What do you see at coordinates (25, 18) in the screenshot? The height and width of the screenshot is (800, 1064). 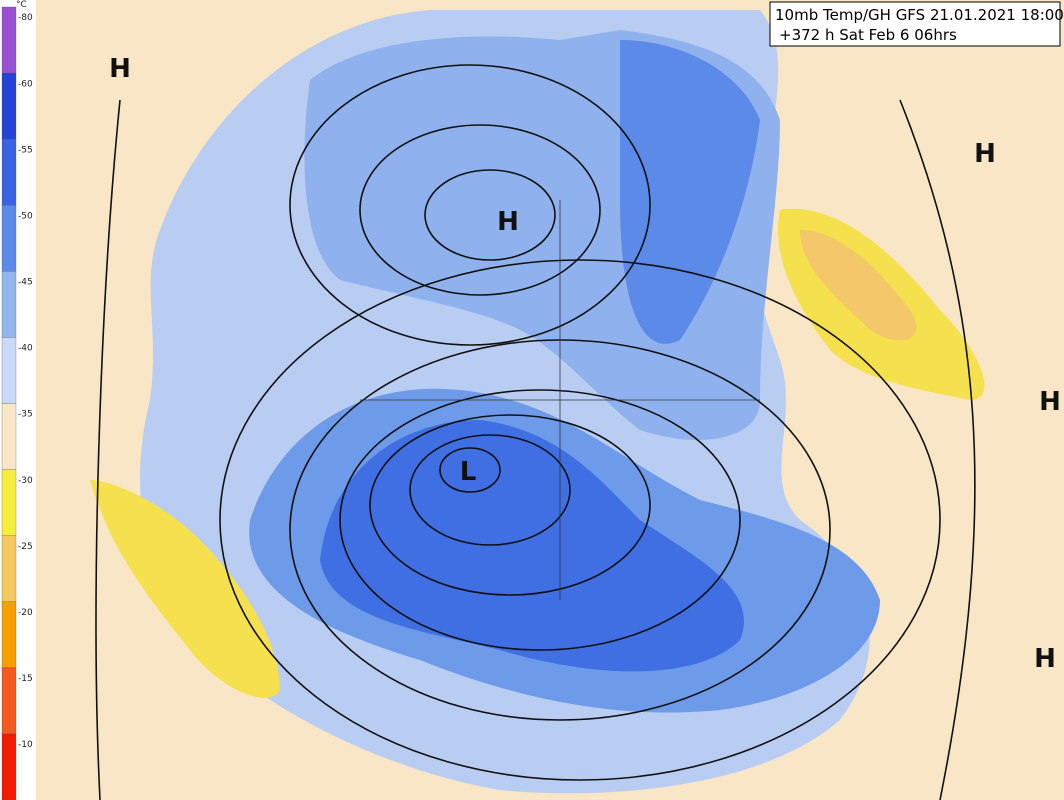 I see `legend-label: -80` at bounding box center [25, 18].